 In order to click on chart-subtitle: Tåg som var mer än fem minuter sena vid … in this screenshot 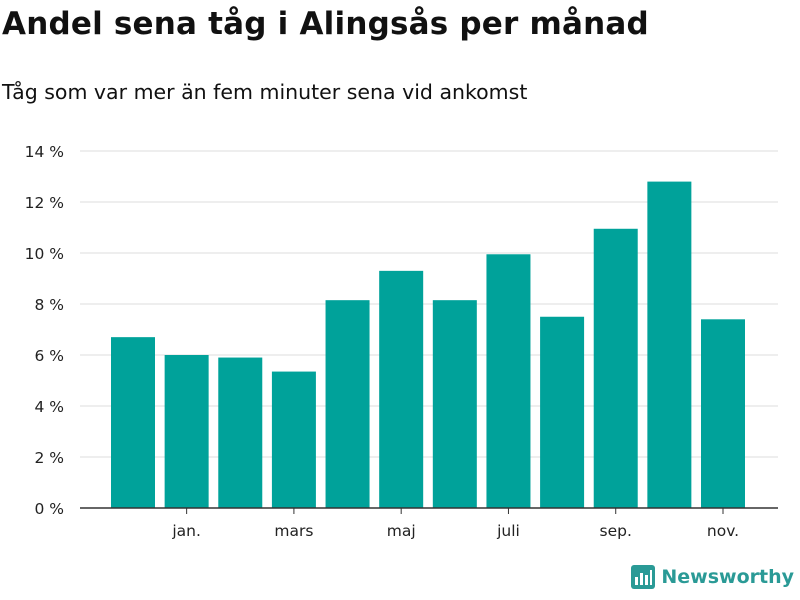, I will do `click(265, 92)`.